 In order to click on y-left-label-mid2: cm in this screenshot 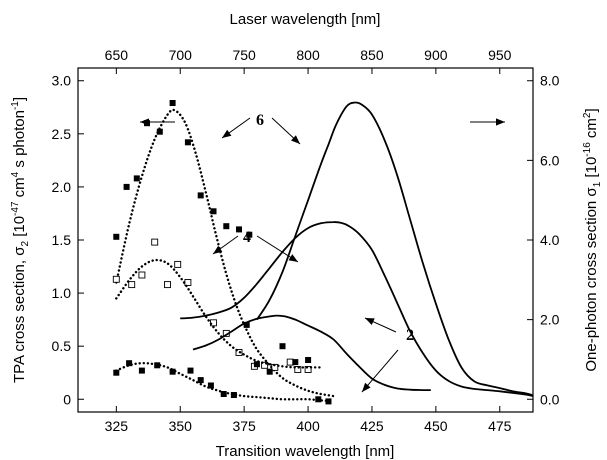, I will do `click(19, 189)`.